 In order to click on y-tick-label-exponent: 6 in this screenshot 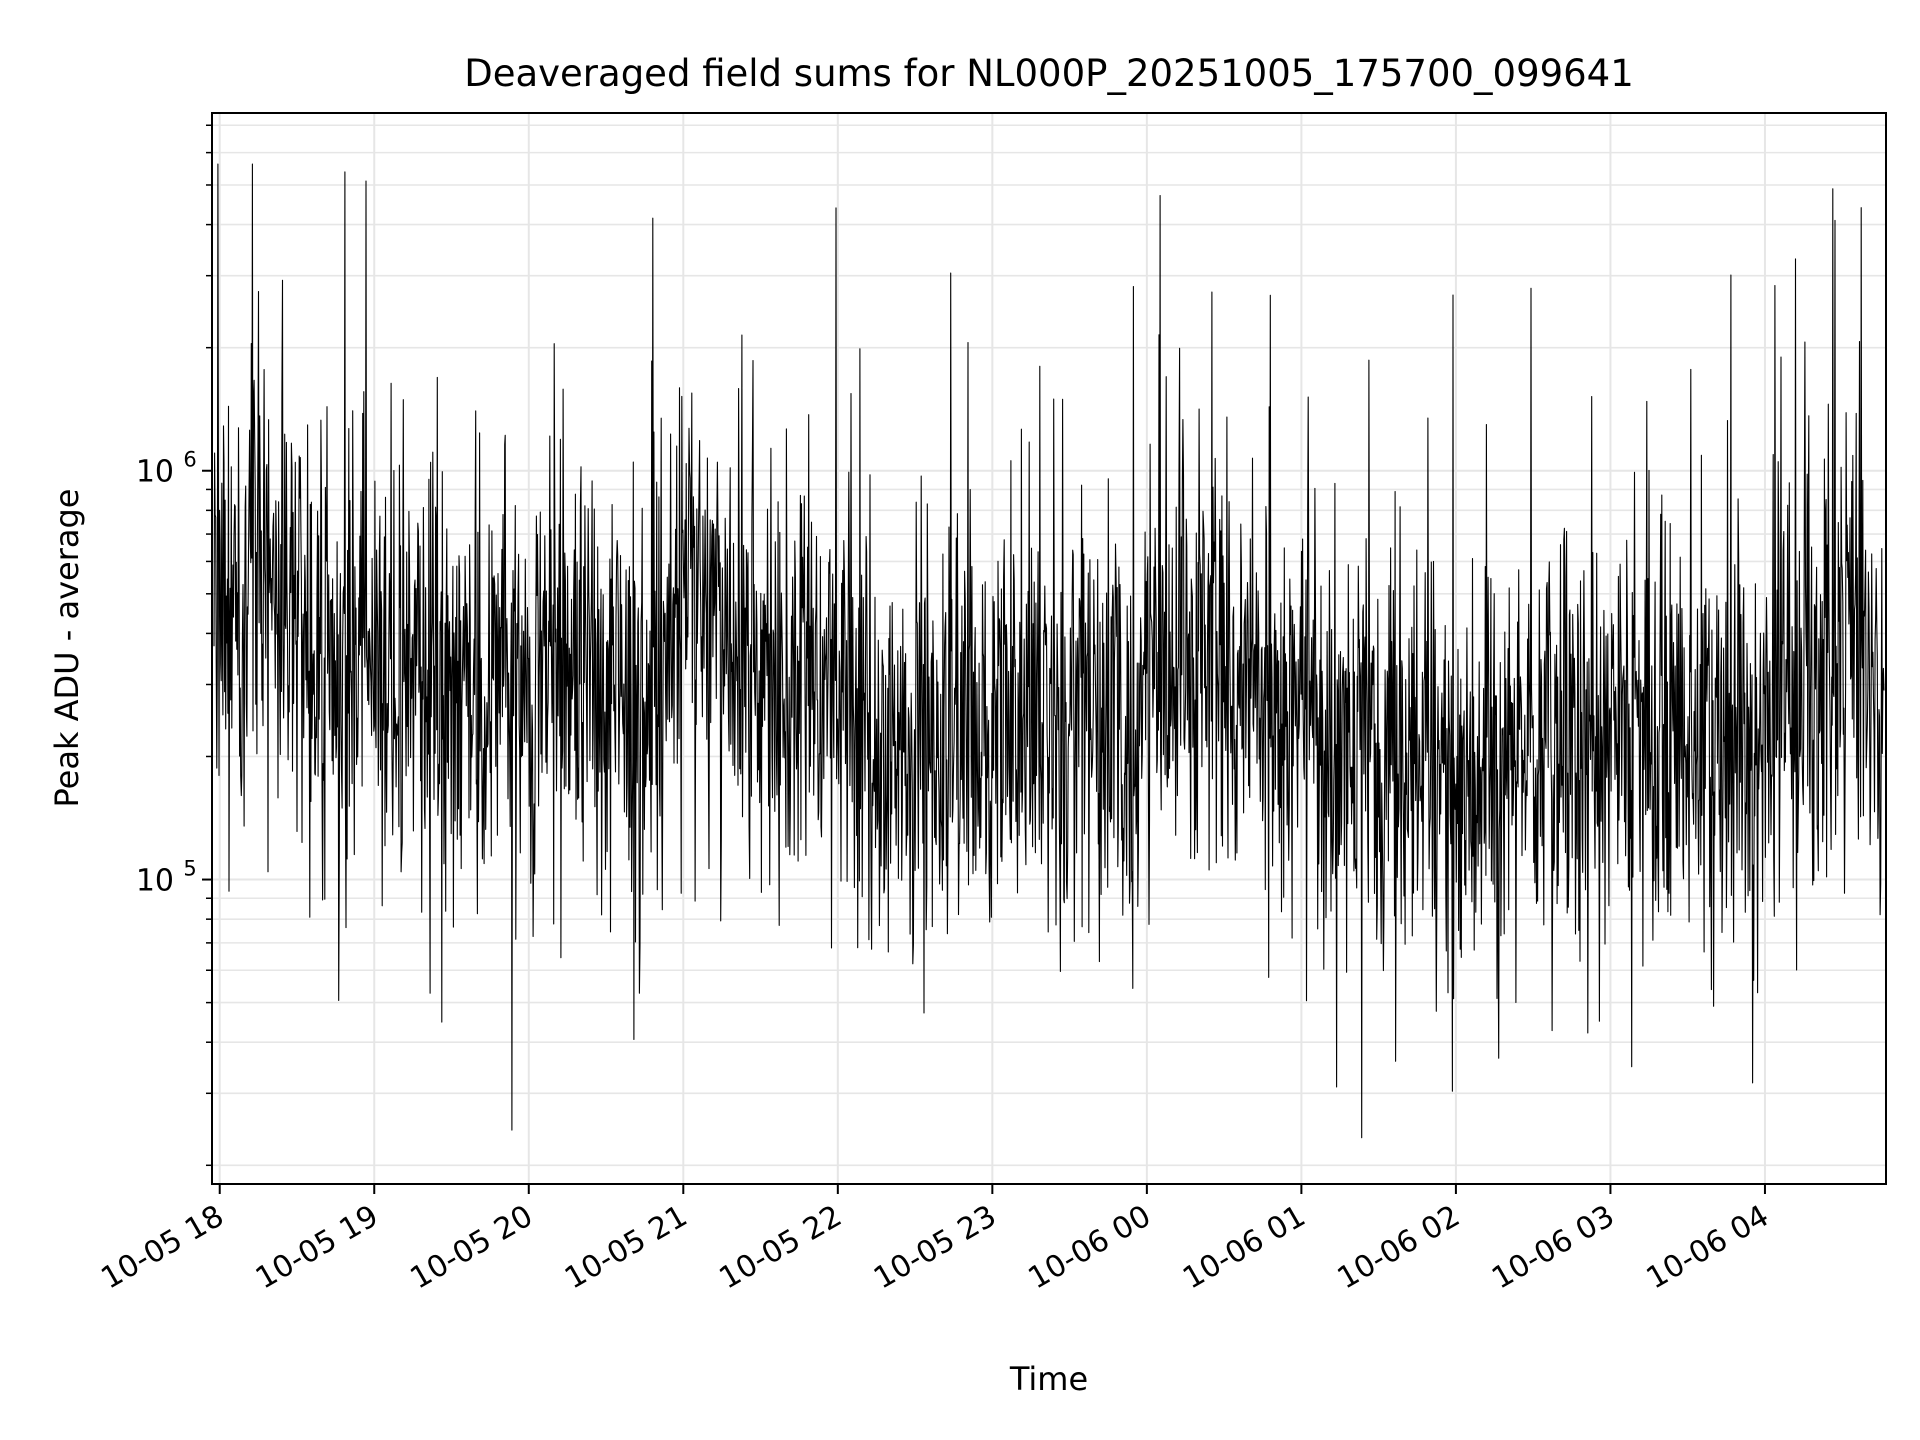, I will do `click(189, 460)`.